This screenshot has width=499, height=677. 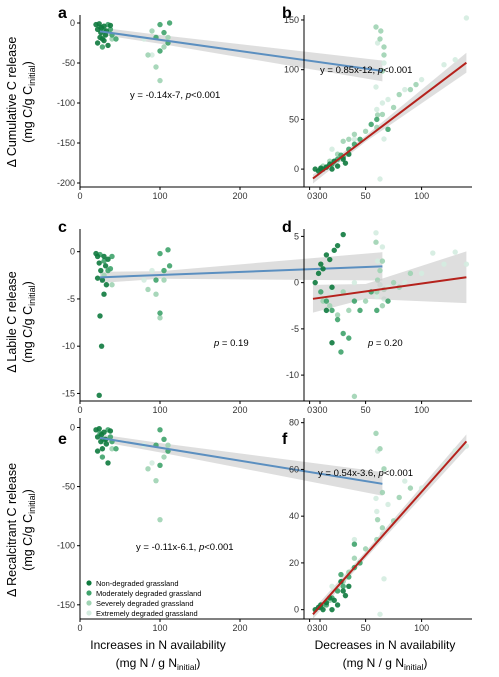 What do you see at coordinates (296, 236) in the screenshot?
I see `y-tick-label: 5` at bounding box center [296, 236].